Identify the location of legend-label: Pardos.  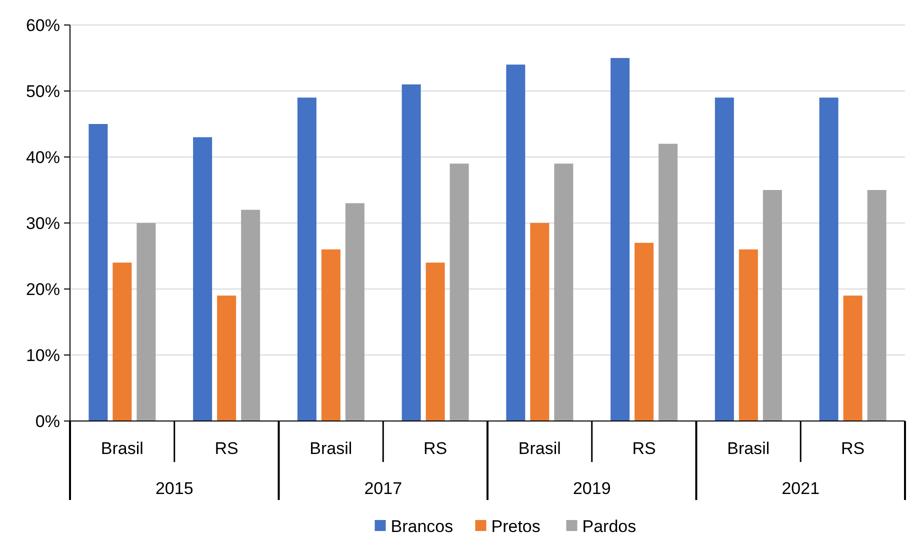
(609, 526).